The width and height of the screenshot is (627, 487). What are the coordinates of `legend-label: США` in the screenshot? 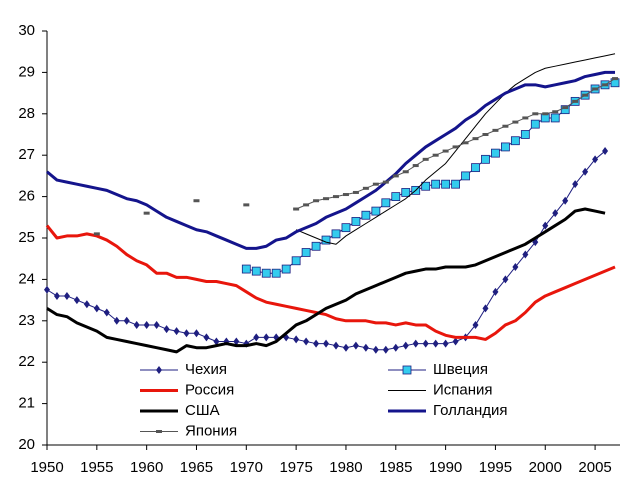 It's located at (202, 410).